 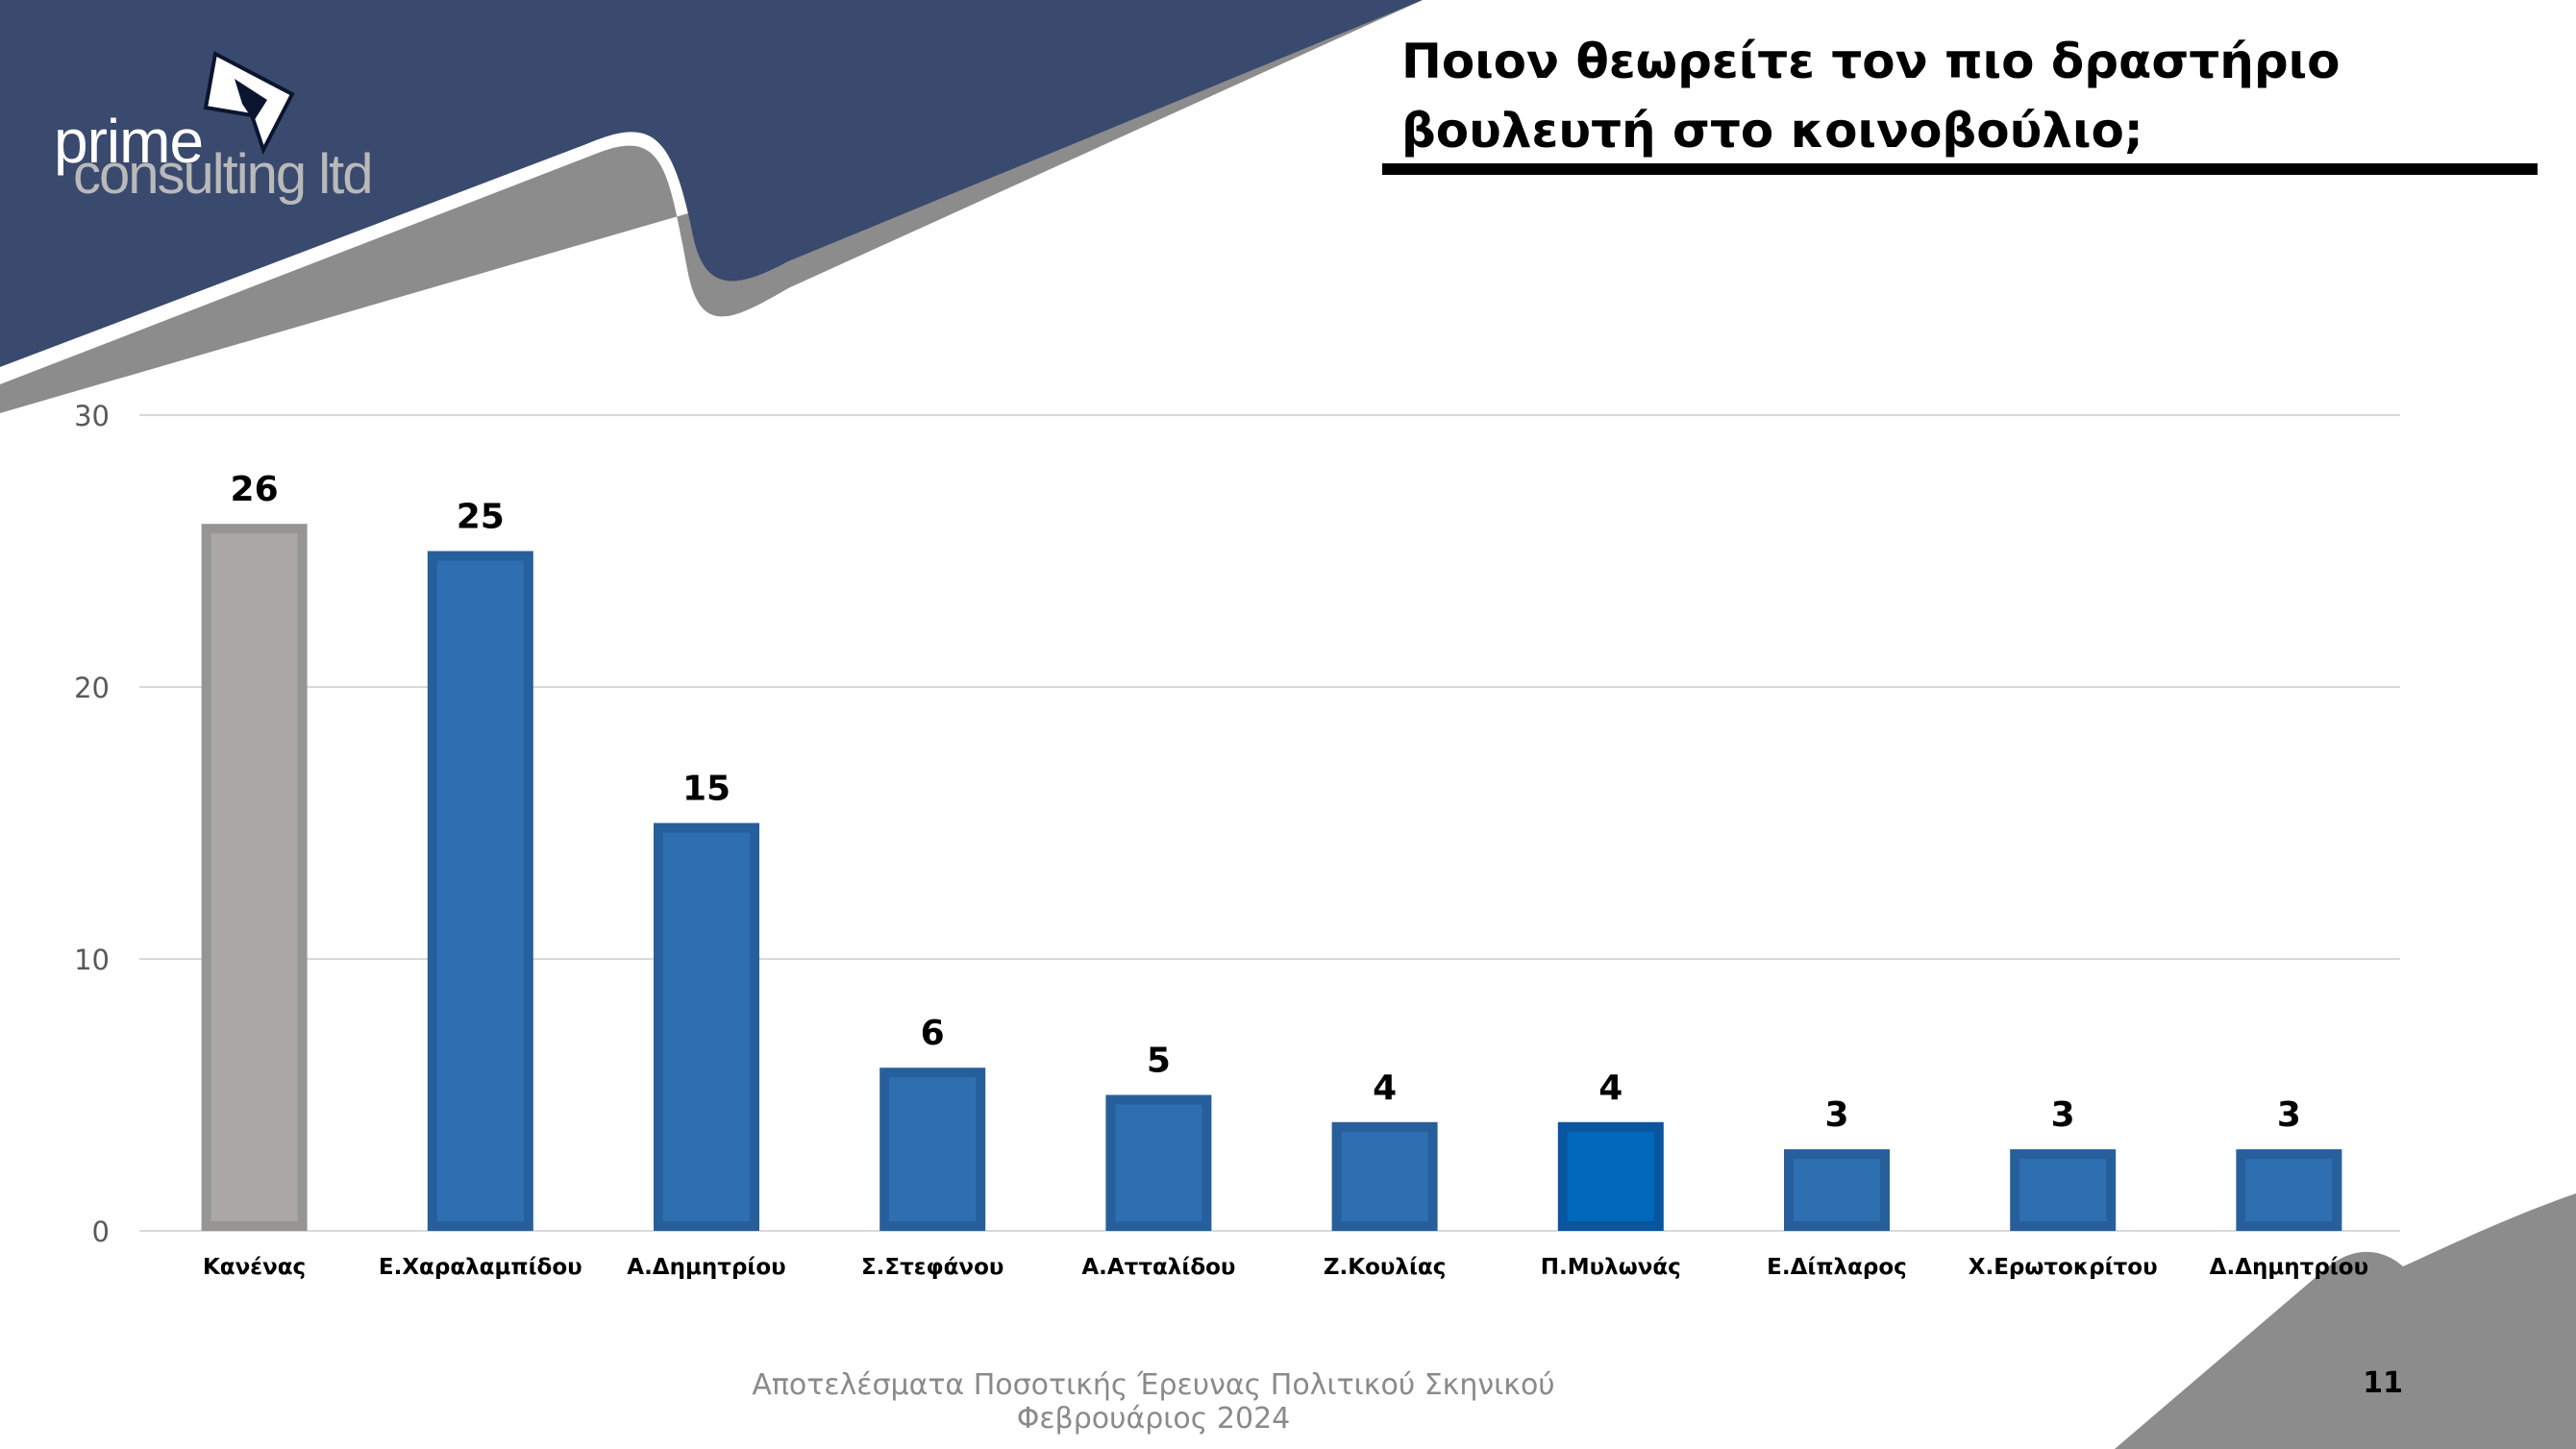 What do you see at coordinates (92, 416) in the screenshot?
I see `y-tick-label: 30` at bounding box center [92, 416].